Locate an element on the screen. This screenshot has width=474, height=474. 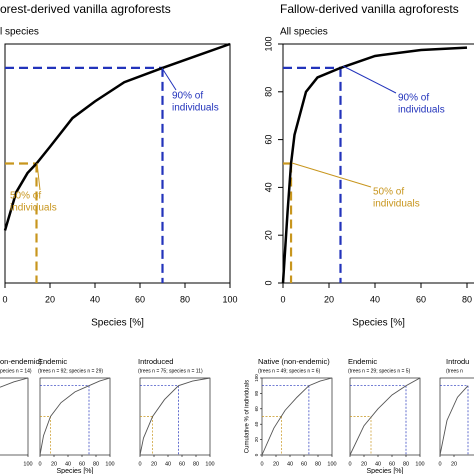
panel-title: Introduced is located at coordinates (155, 361).